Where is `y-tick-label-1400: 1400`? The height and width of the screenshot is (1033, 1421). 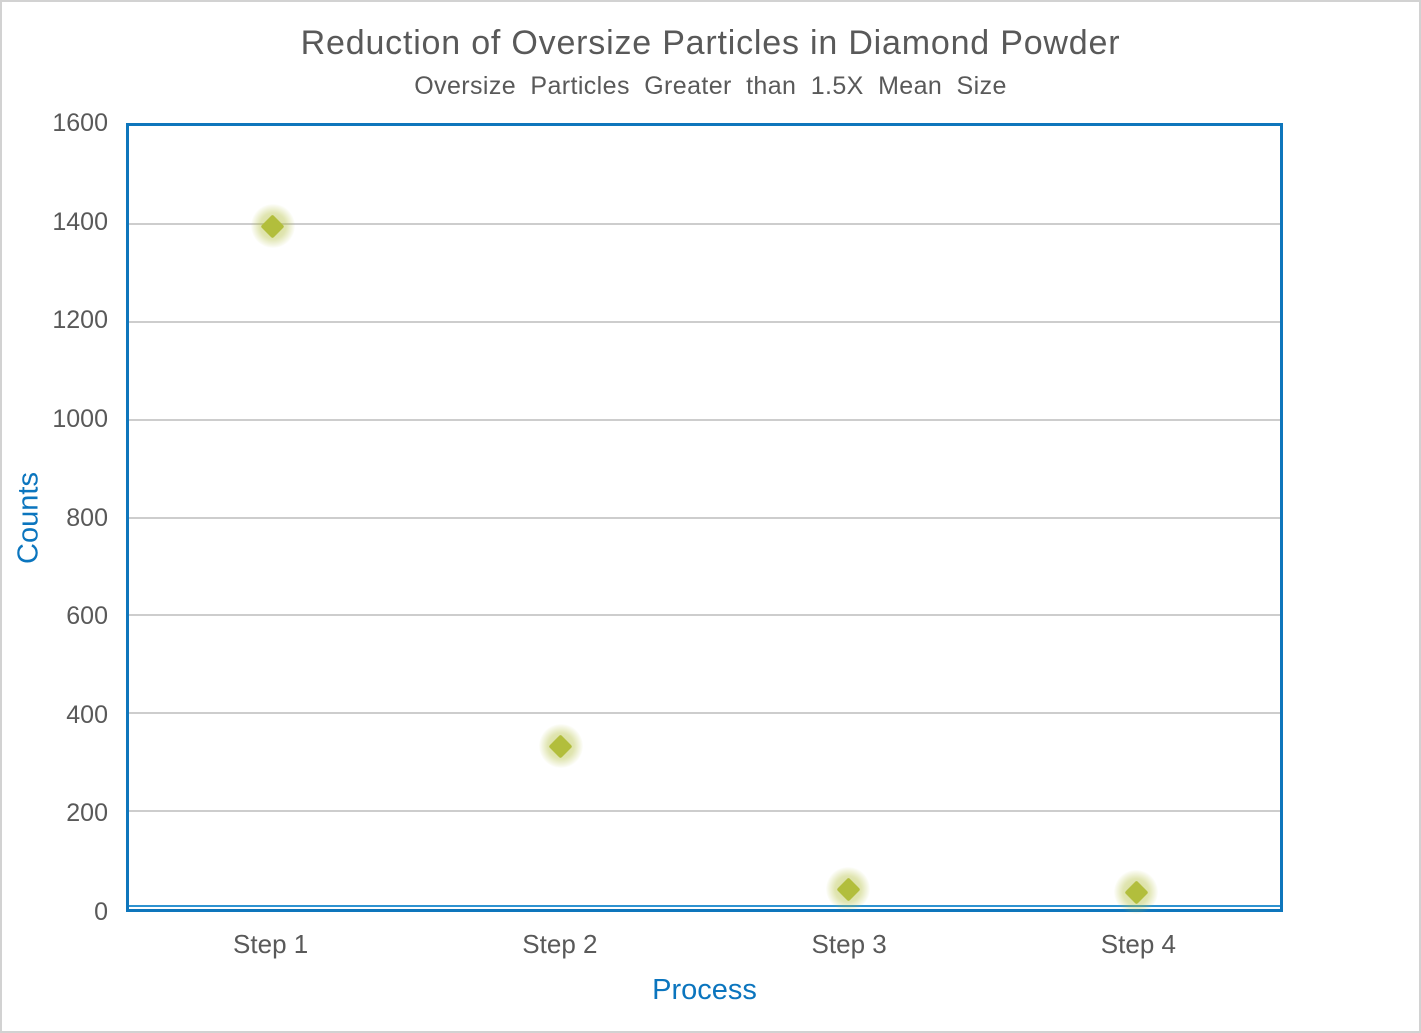 y-tick-label-1400: 1400 is located at coordinates (80, 221).